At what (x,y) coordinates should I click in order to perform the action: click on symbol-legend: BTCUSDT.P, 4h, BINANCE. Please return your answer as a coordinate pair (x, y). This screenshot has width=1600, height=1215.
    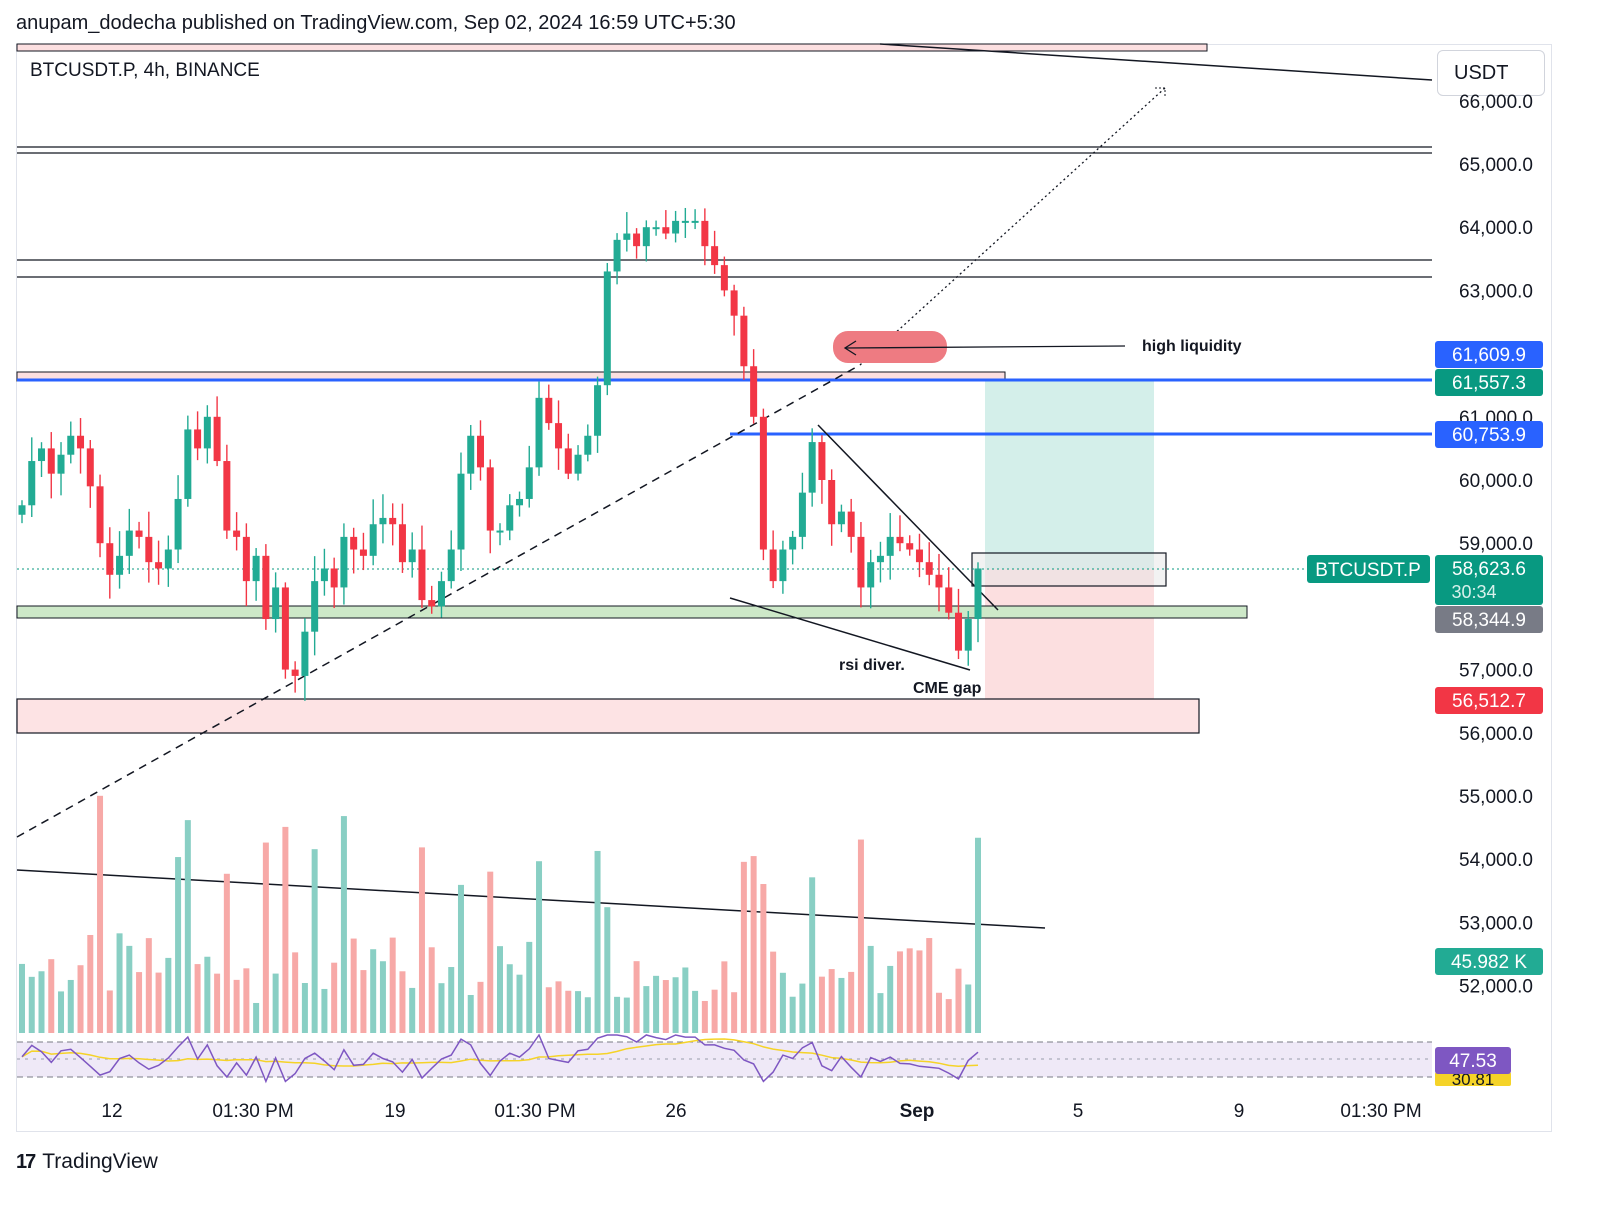
    Looking at the image, I should click on (145, 70).